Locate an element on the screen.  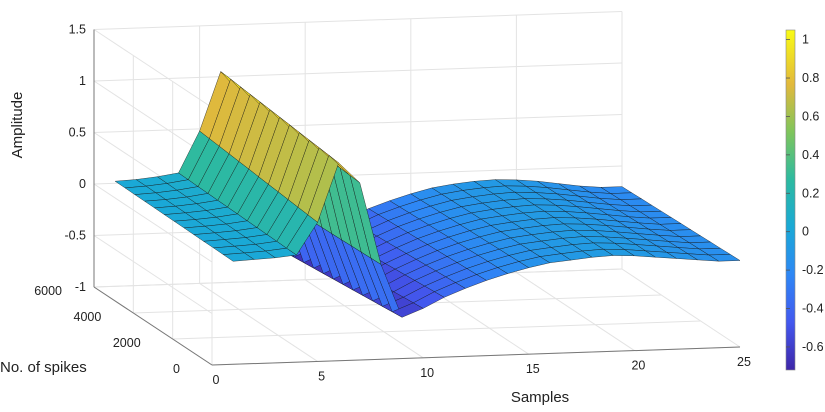
y-tick-label: 2000 is located at coordinates (127, 343).